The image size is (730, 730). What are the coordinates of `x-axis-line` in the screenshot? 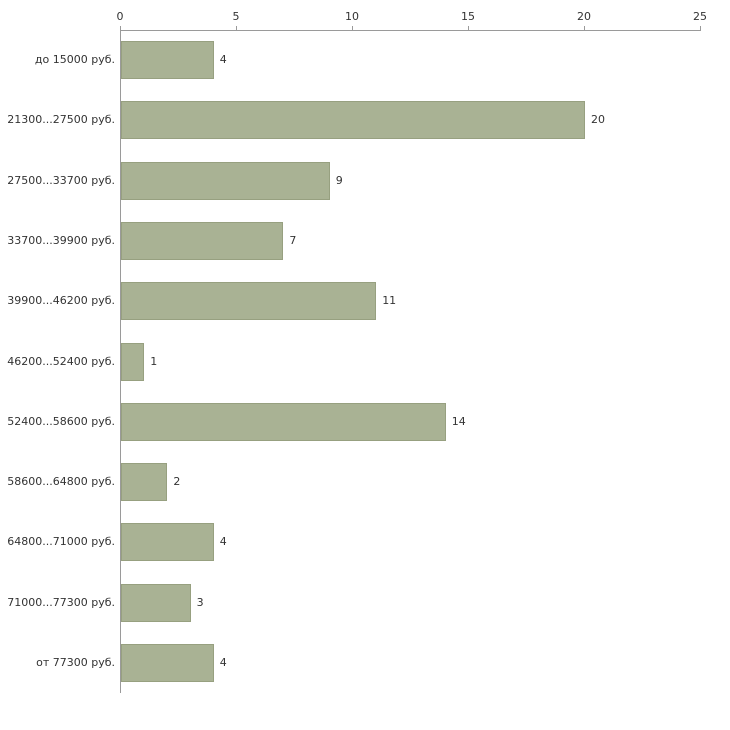 It's located at (410, 30).